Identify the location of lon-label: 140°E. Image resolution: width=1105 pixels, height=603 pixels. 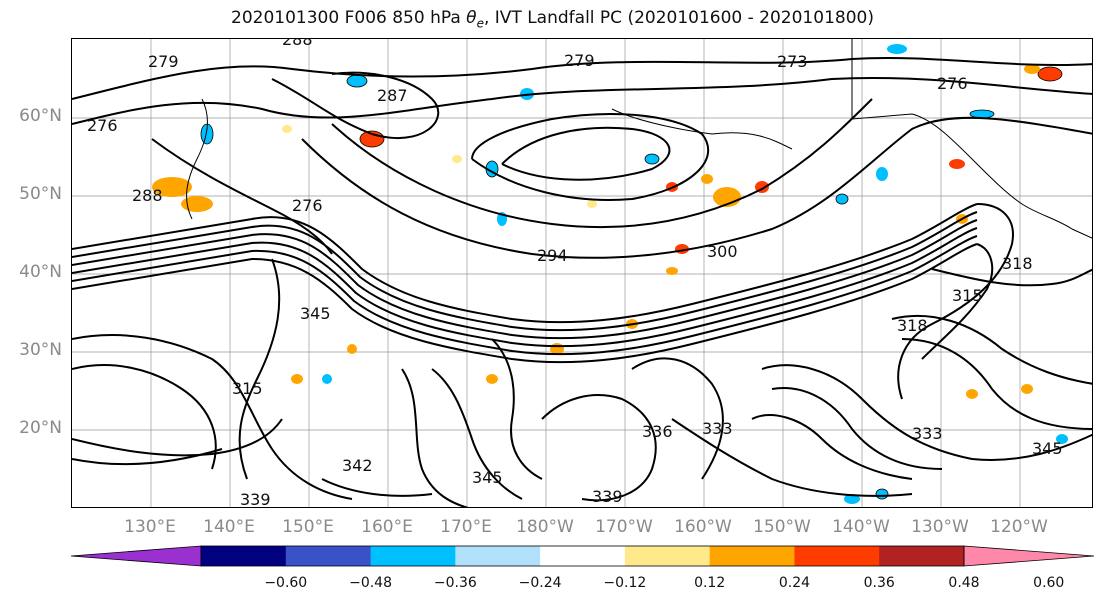
(229, 527).